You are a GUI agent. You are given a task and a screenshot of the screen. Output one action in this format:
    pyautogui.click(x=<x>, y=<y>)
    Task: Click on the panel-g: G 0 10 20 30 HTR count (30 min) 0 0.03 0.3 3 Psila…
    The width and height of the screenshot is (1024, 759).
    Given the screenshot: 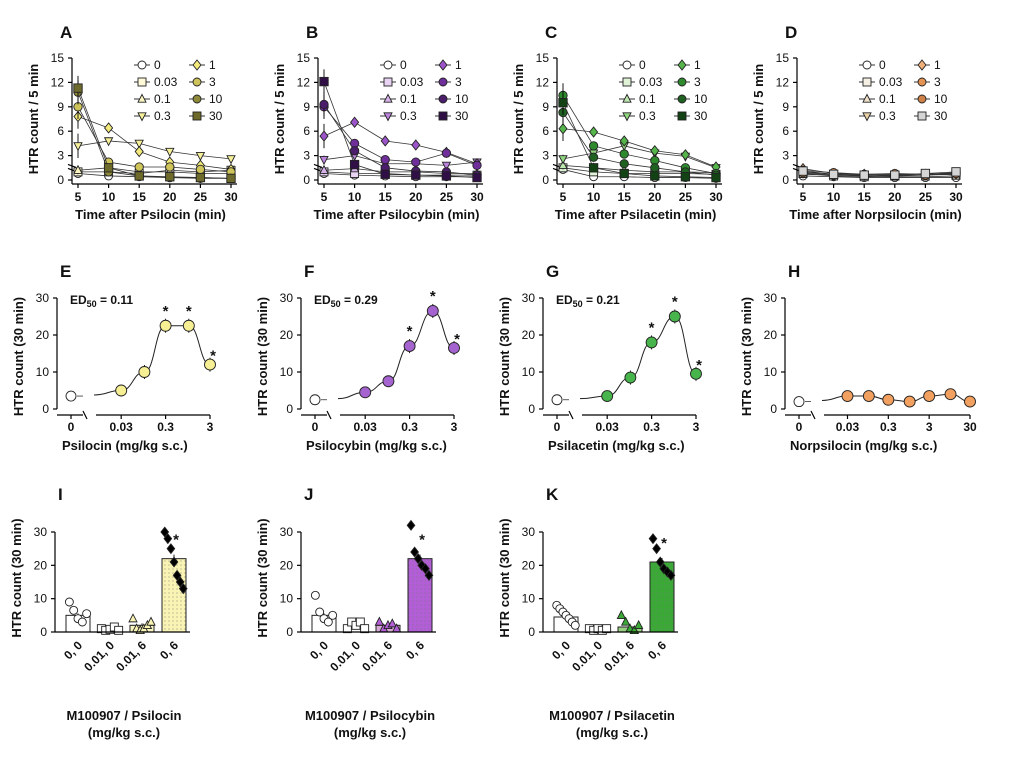 What is the action you would take?
    pyautogui.click(x=599, y=357)
    